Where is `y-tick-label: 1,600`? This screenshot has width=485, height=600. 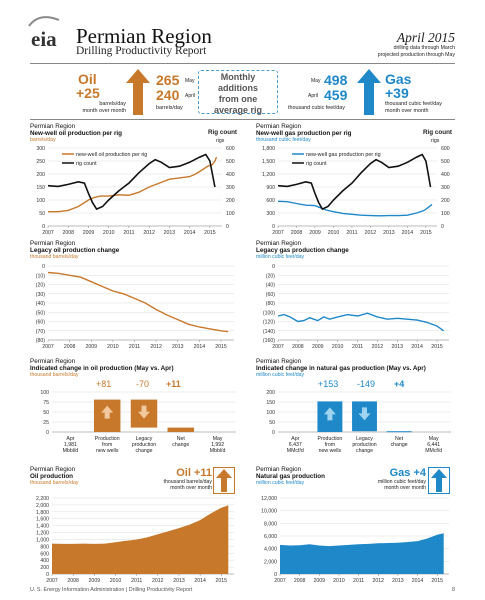
y-tick-label: 1,600 is located at coordinates (42, 520).